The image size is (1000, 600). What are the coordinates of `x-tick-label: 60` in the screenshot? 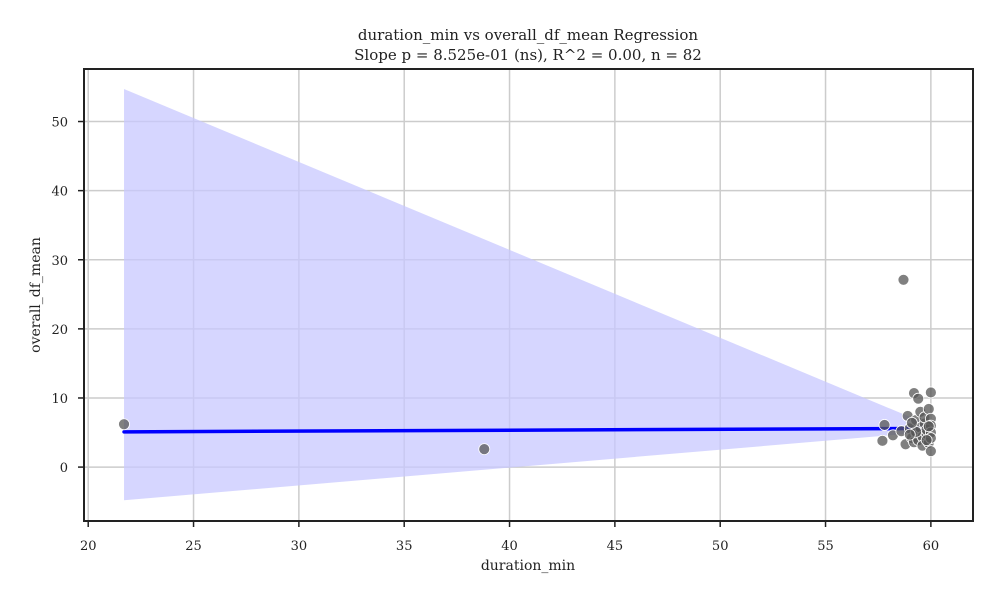 It's located at (931, 546).